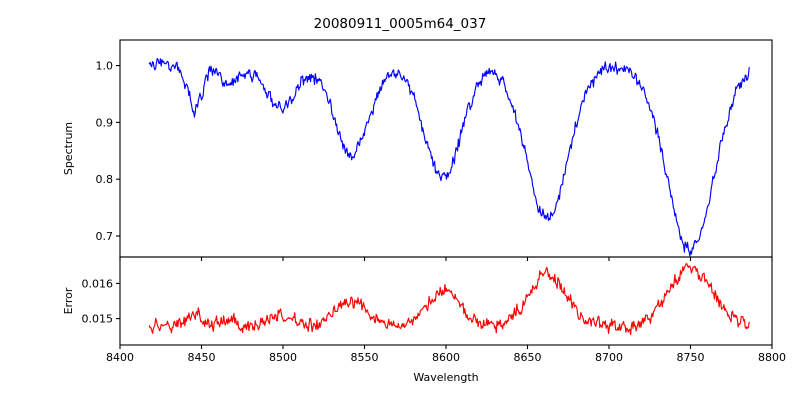 The height and width of the screenshot is (400, 800). Describe the element at coordinates (400, 24) in the screenshot. I see `figure-title: 20080911_0005m64_037` at that location.